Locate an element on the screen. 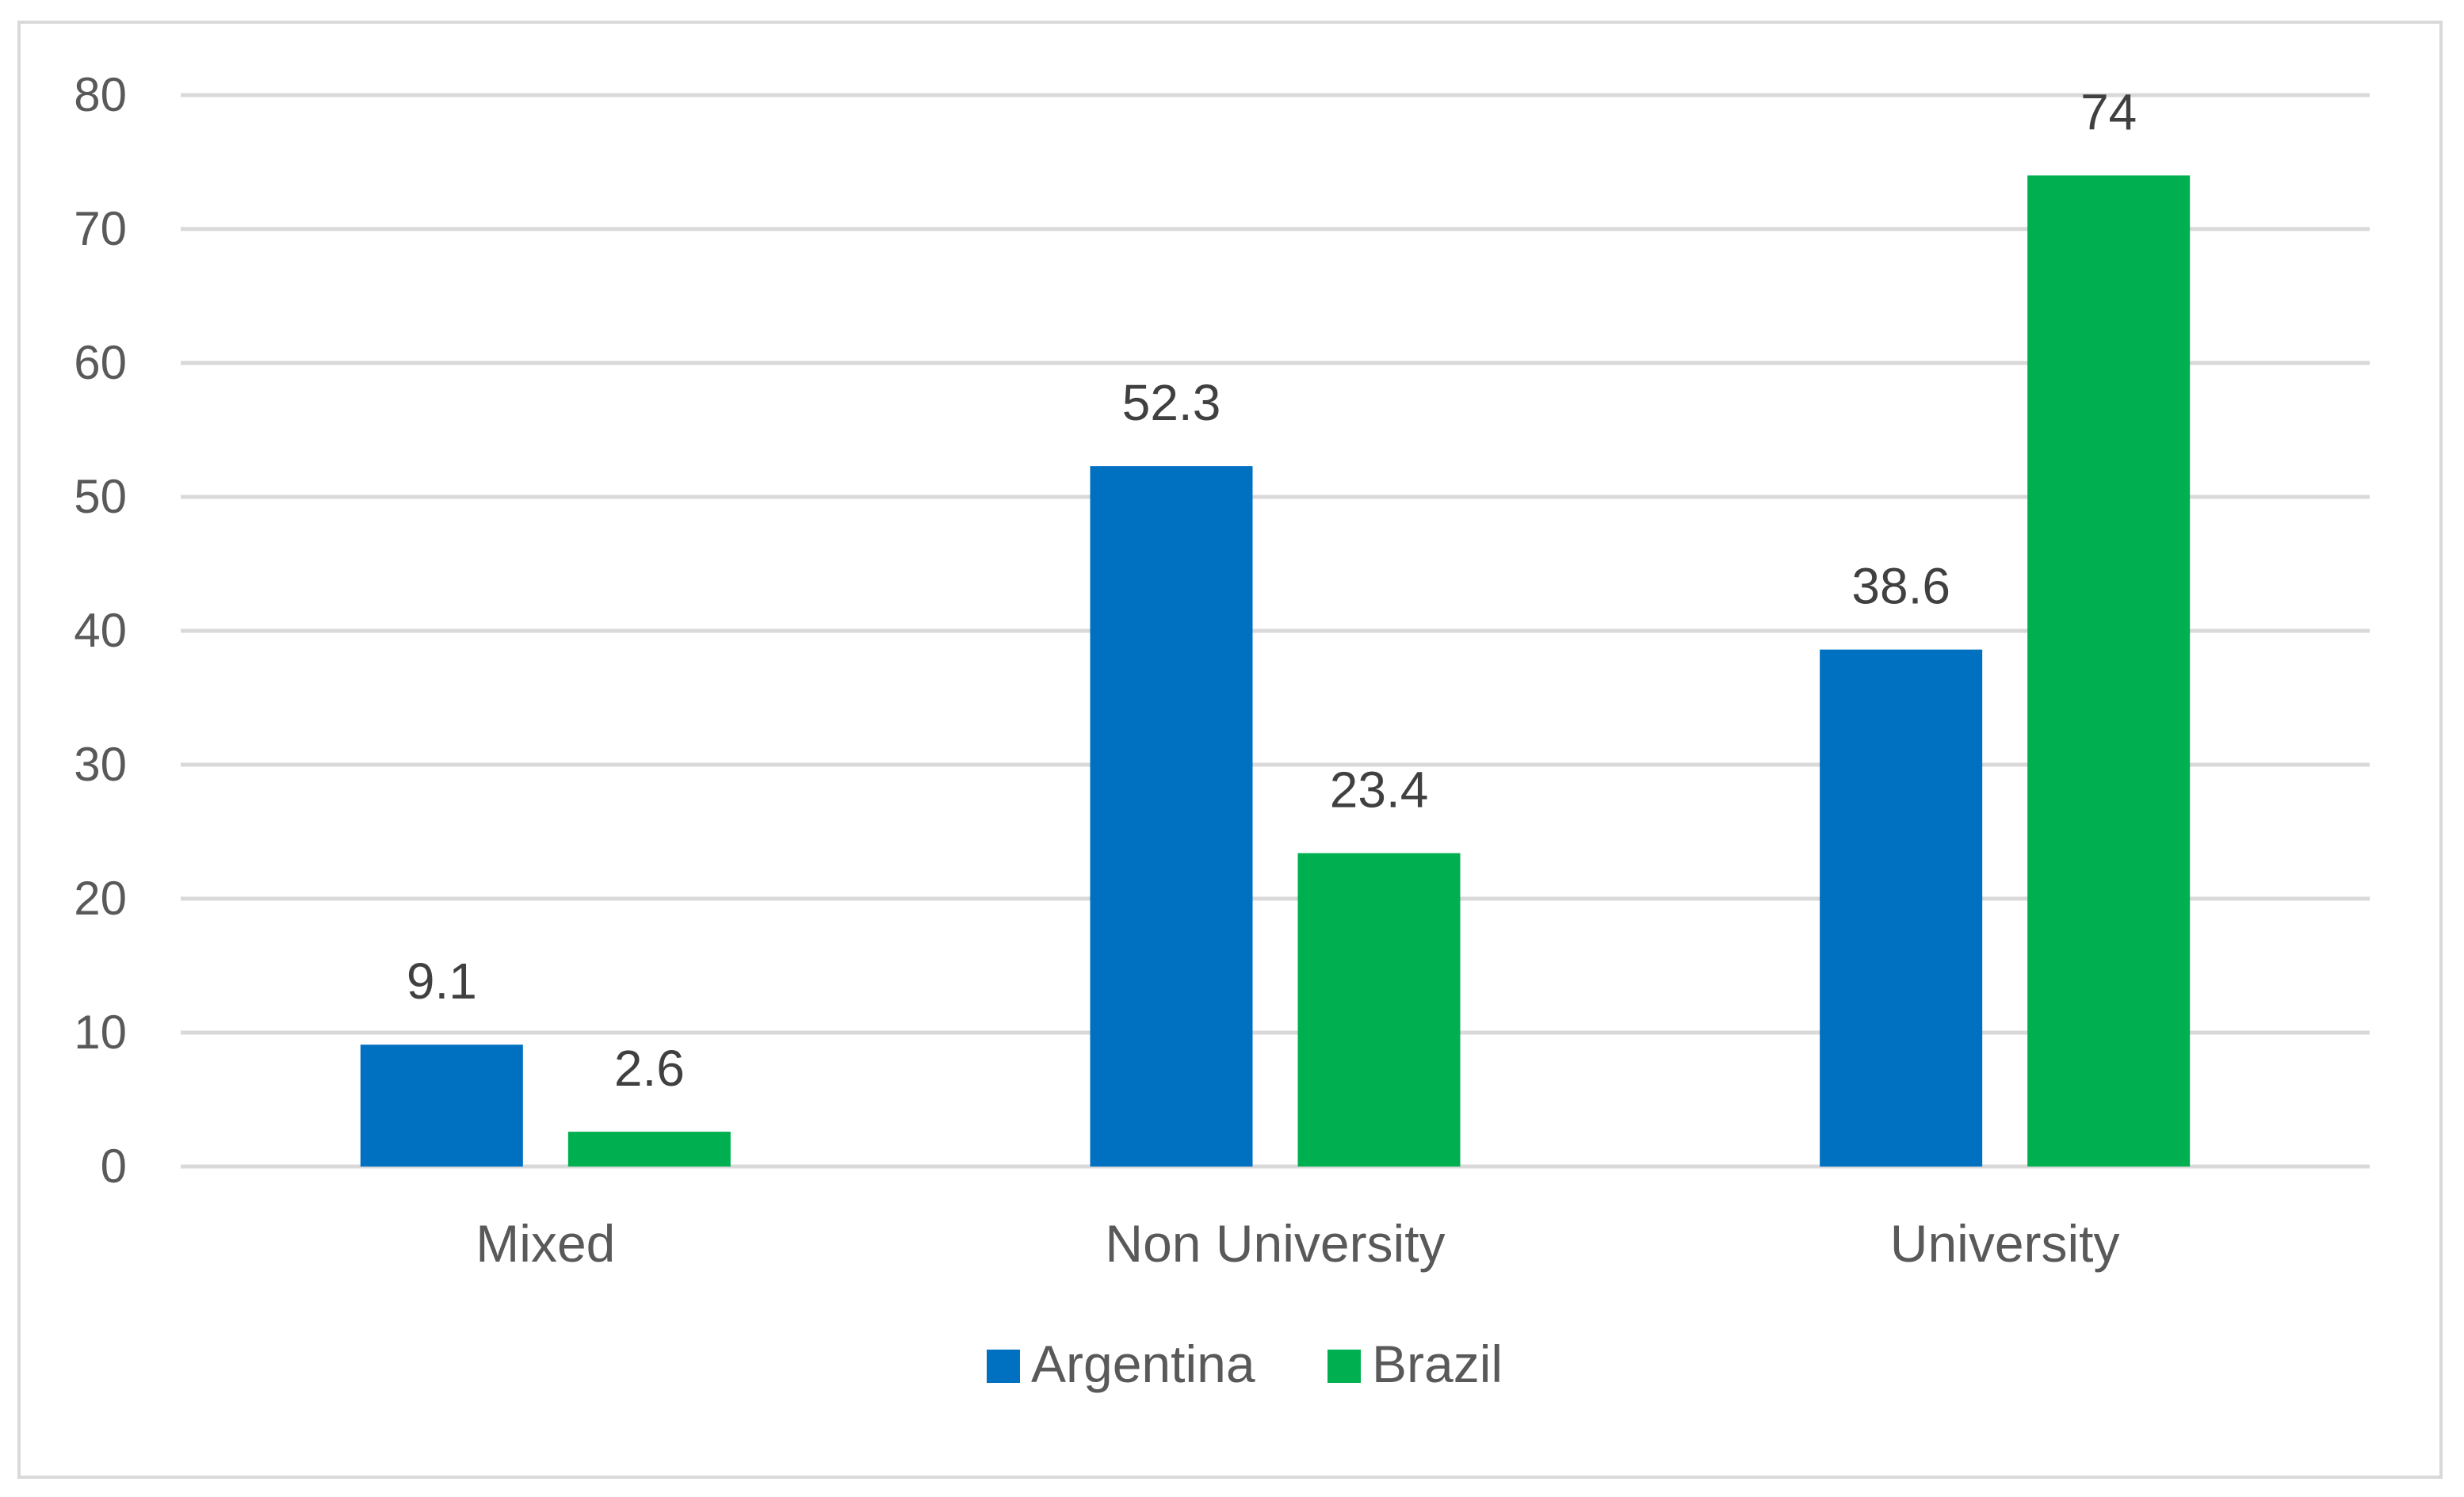 The image size is (2464, 1497). bar-brazil-university is located at coordinates (2109, 671).